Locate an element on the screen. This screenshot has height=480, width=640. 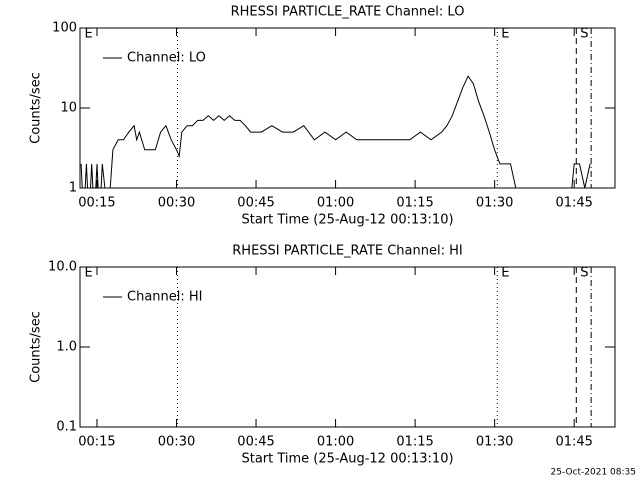
y-tick-label: 1.0 is located at coordinates (66, 347).